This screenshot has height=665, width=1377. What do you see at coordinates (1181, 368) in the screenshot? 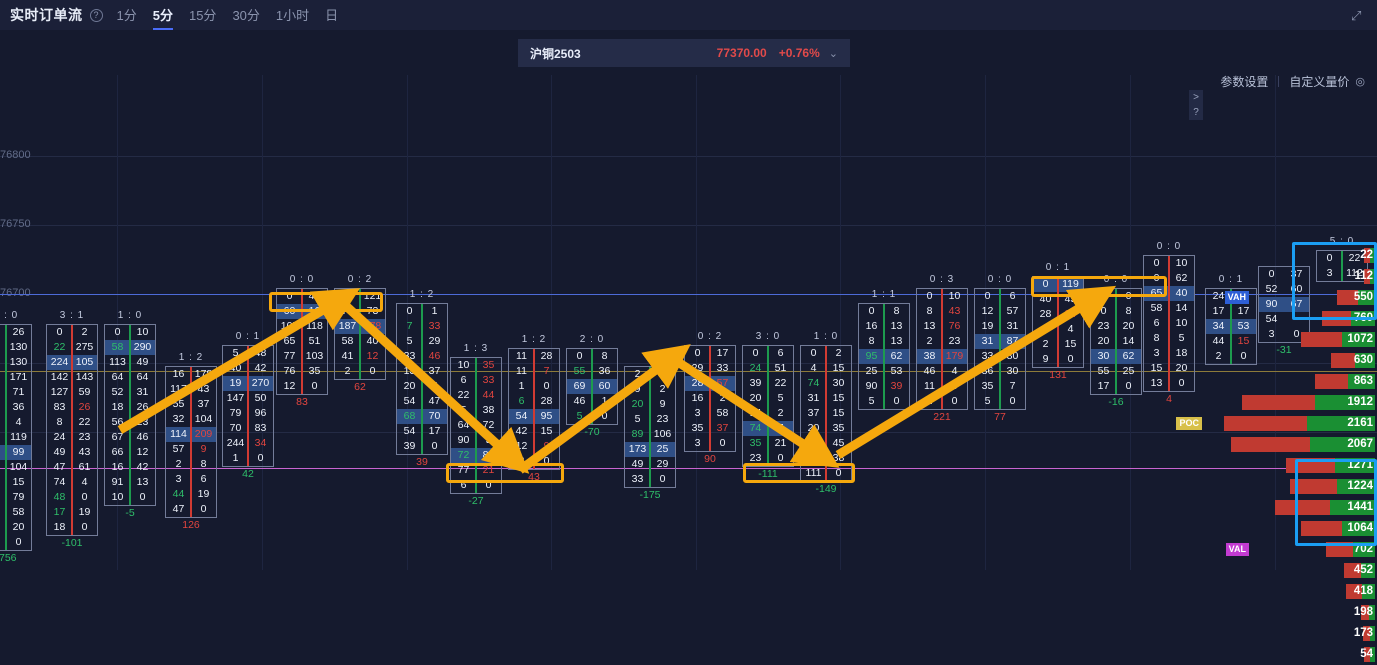
I see `ask-volume: 20` at bounding box center [1181, 368].